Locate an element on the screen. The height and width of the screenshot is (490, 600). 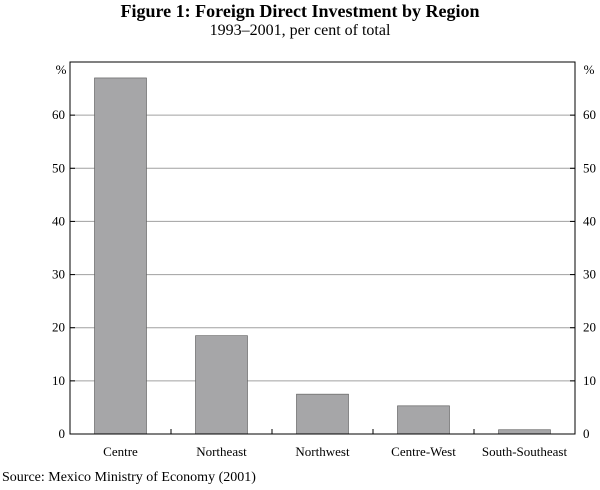
y-tick-label-right: 10 is located at coordinates (589, 380).